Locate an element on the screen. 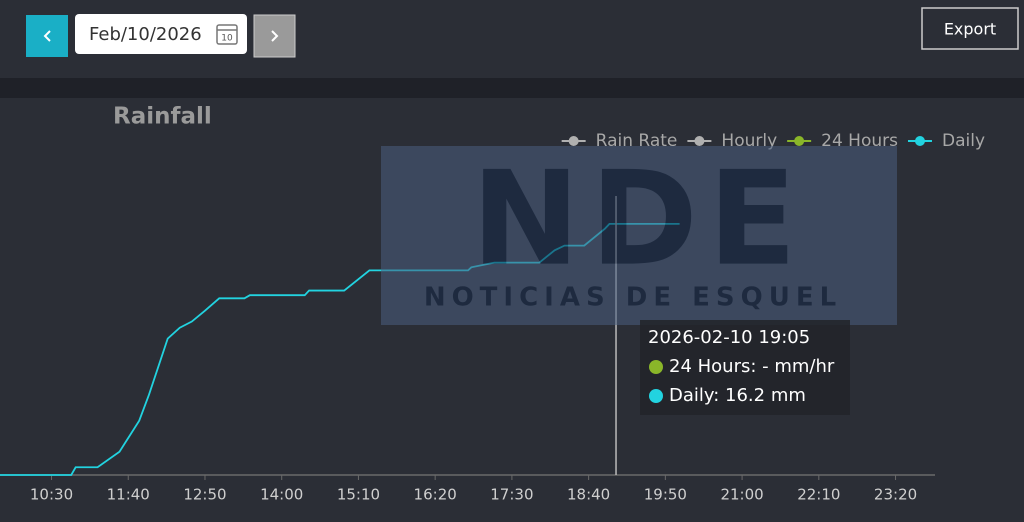  calendar-icon is located at coordinates (227, 34).